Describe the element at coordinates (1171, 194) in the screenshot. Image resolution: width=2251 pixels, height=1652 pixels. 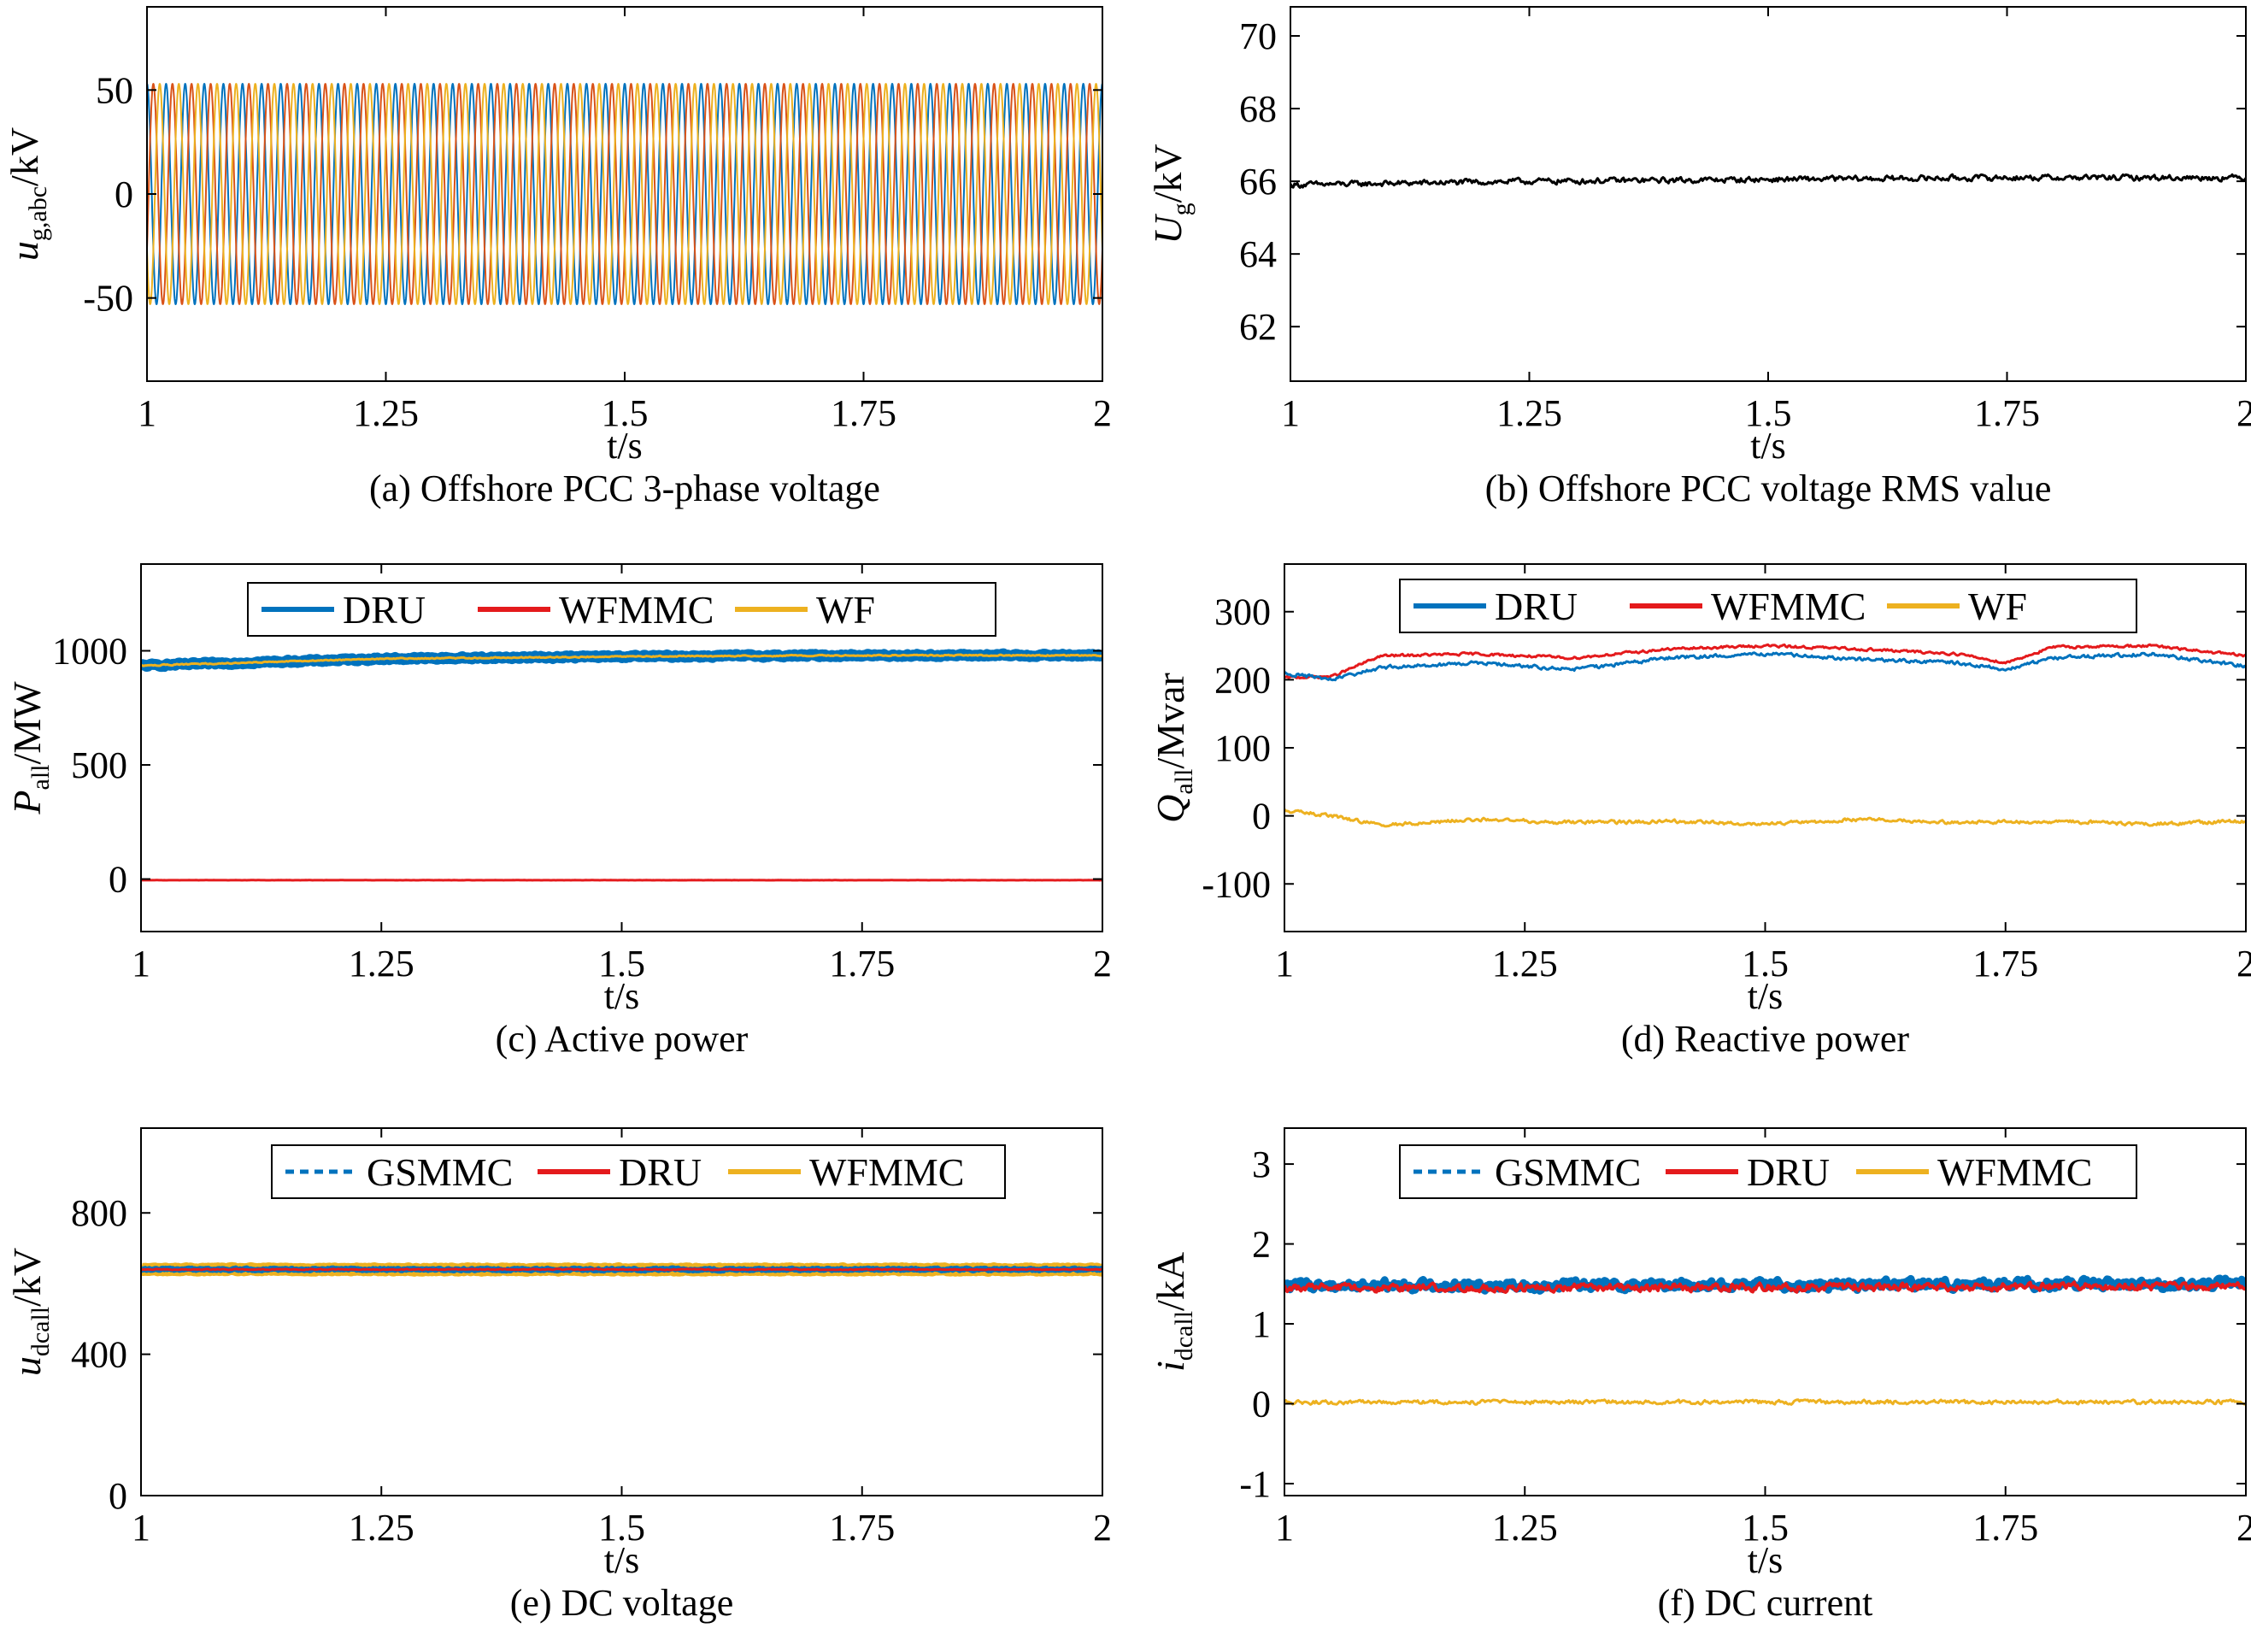
I see `y-axis-label: Ug/kV` at that location.